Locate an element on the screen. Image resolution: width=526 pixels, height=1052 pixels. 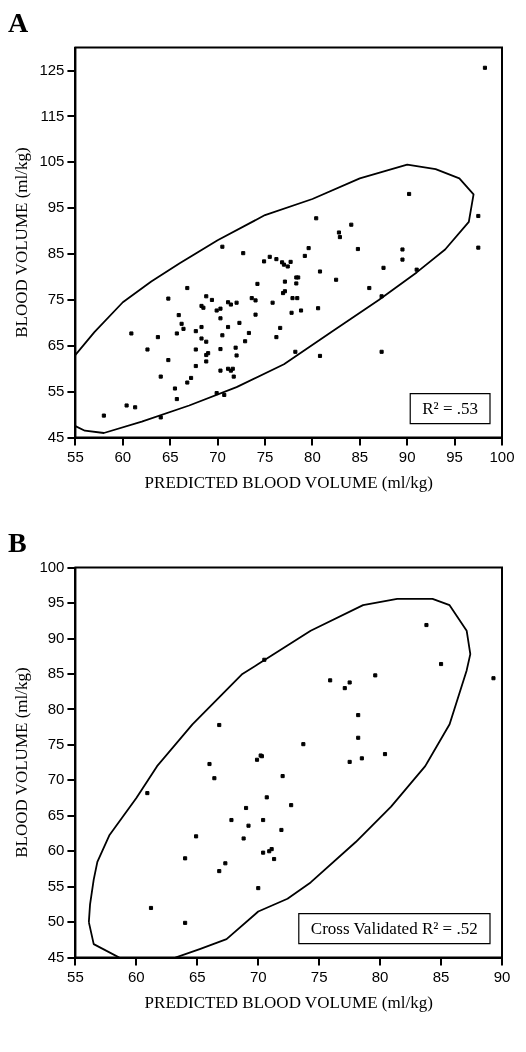
x-tick-label: 100 is located at coordinates (502, 456).